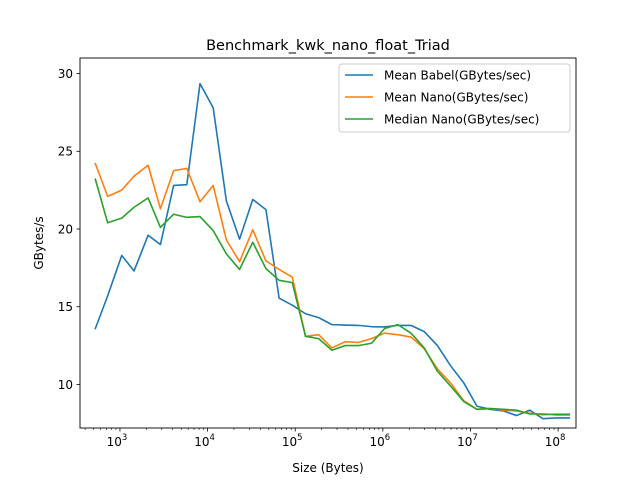  What do you see at coordinates (457, 75) in the screenshot?
I see `legend-entry-0: Mean Babel(GBytes/sec)` at bounding box center [457, 75].